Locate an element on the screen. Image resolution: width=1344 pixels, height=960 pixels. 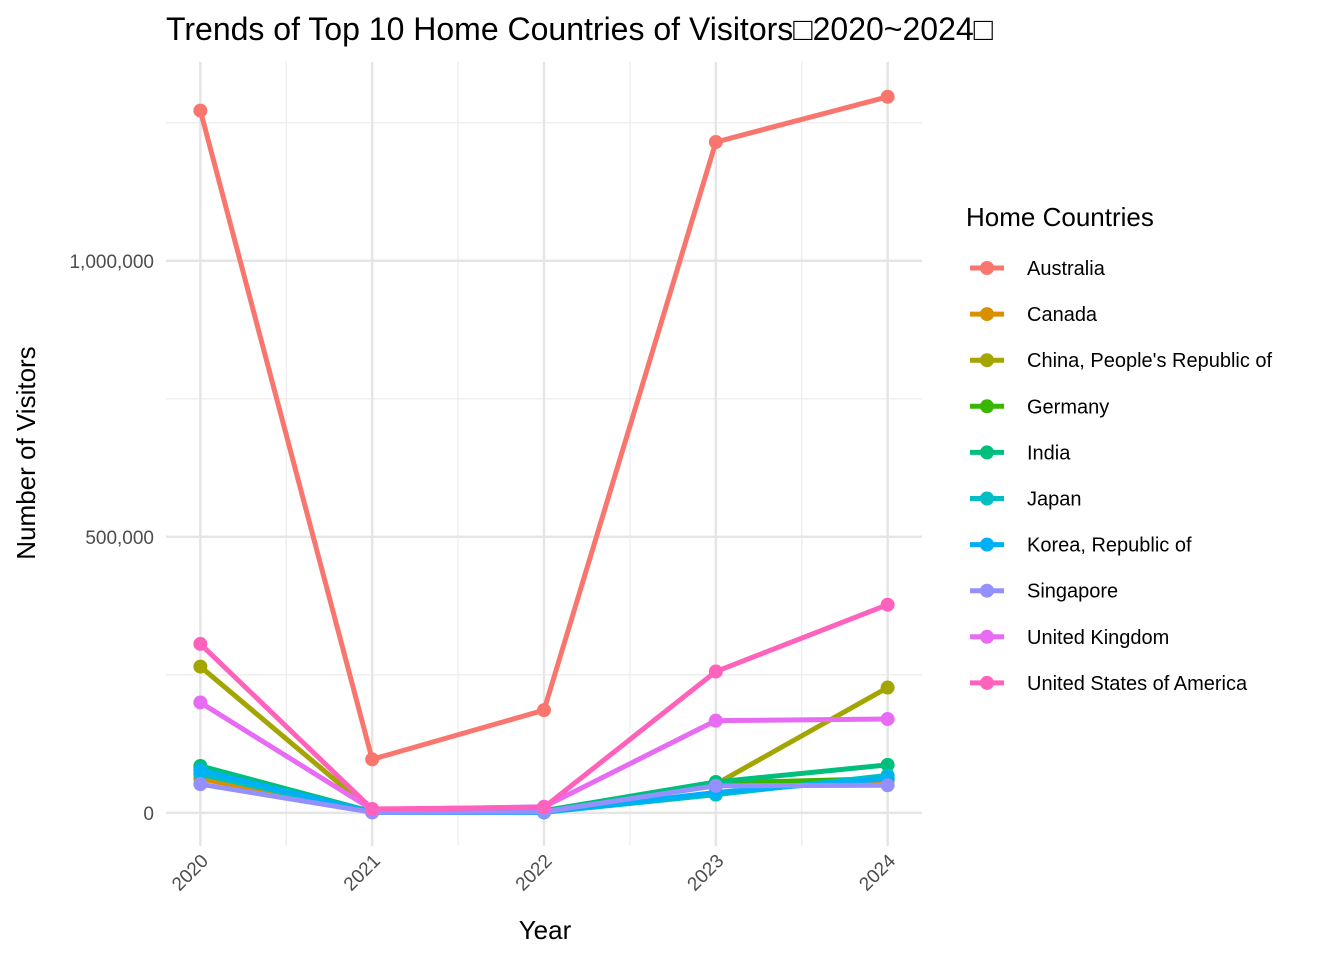
x-tick-label: 2020 is located at coordinates (190, 873).